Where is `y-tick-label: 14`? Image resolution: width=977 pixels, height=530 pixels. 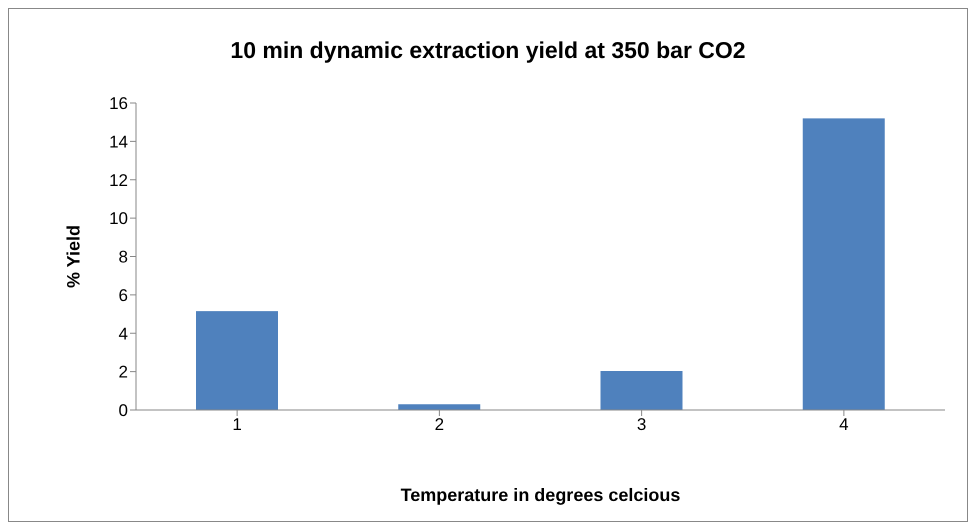
y-tick-label: 14 is located at coordinates (118, 142).